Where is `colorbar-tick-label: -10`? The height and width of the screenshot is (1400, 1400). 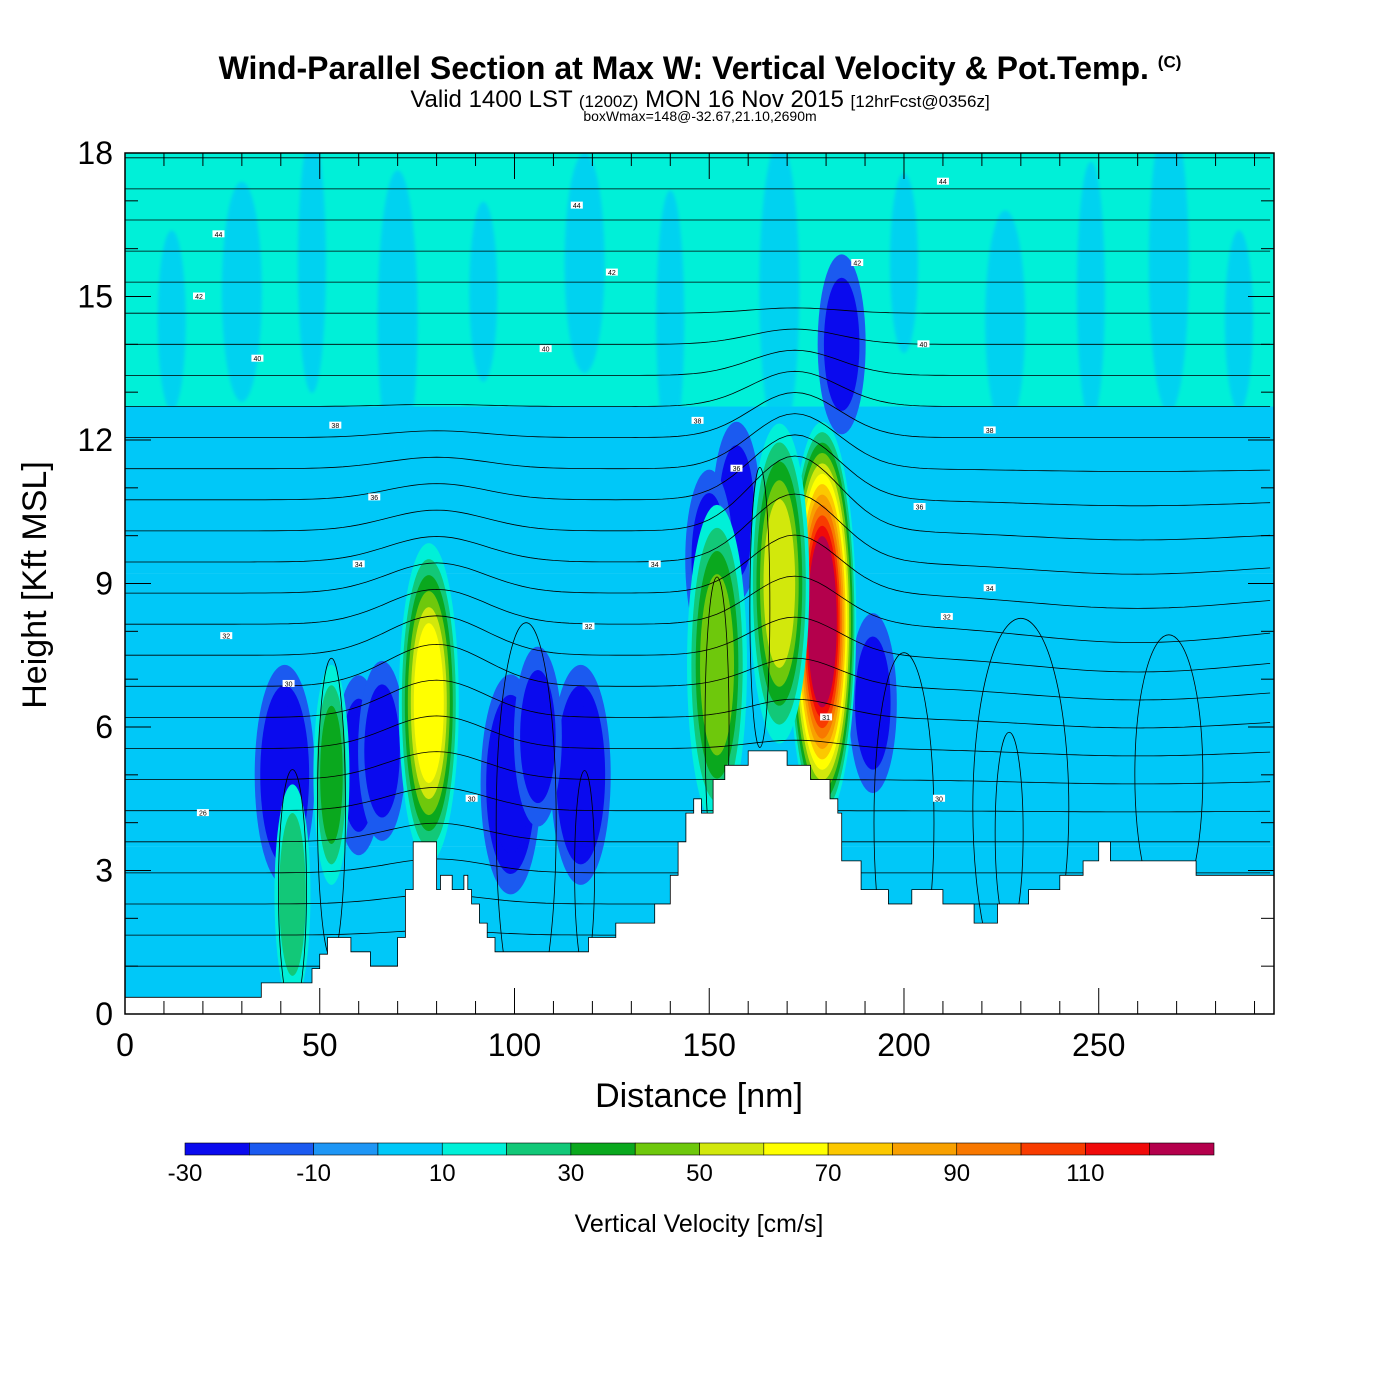
colorbar-tick-label: -10 is located at coordinates (313, 1173).